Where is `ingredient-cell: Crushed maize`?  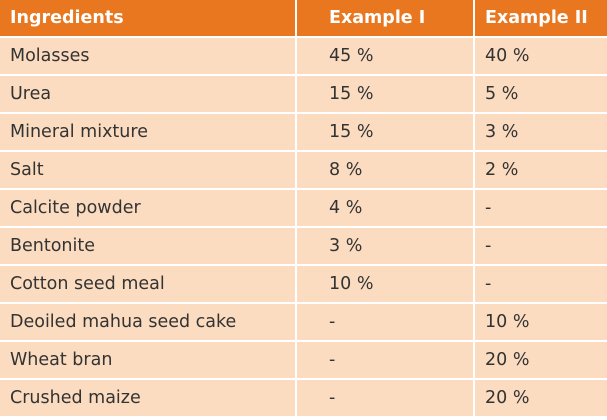
ingredient-cell: Crushed maize is located at coordinates (148, 398).